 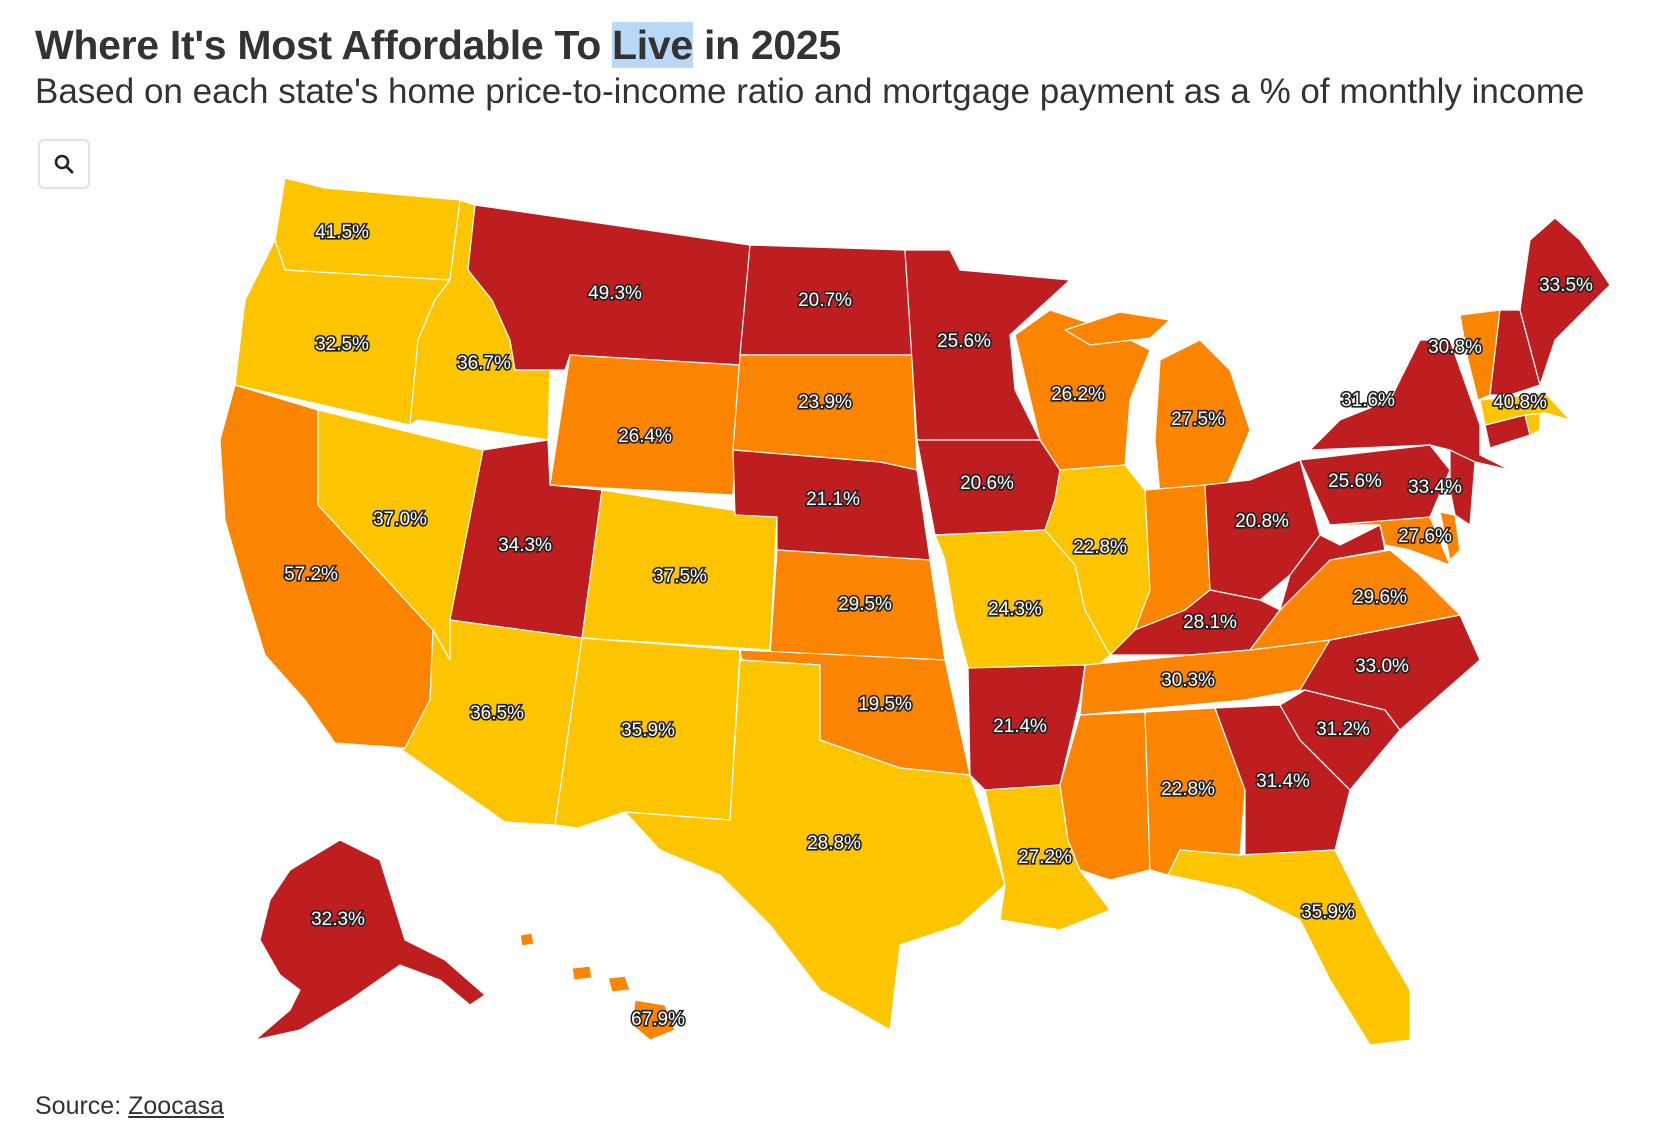 What do you see at coordinates (834, 843) in the screenshot?
I see `state-label-tx: 28.8%` at bounding box center [834, 843].